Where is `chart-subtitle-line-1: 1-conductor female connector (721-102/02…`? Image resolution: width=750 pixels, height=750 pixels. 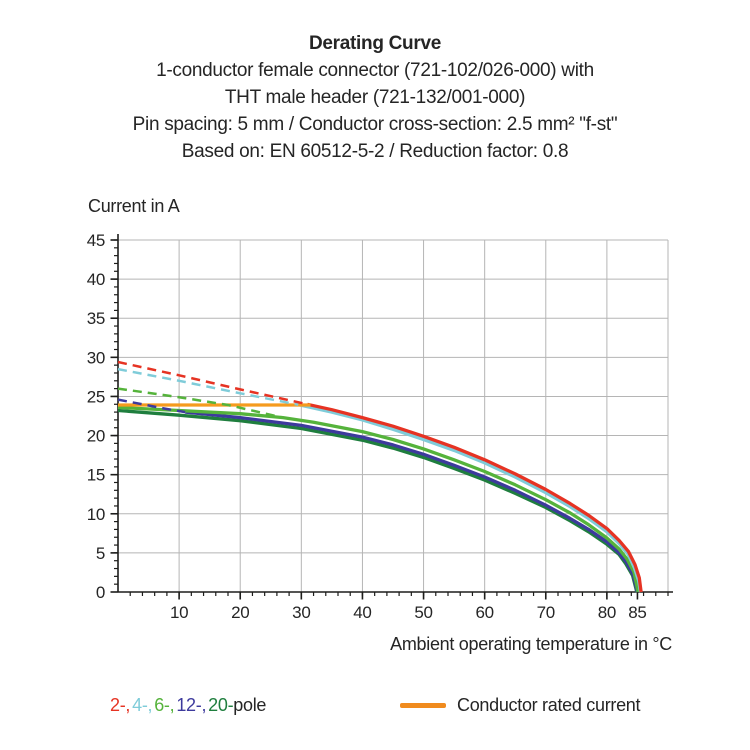
chart-subtitle-line-1: 1-conductor female connector (721-102/02… is located at coordinates (375, 70).